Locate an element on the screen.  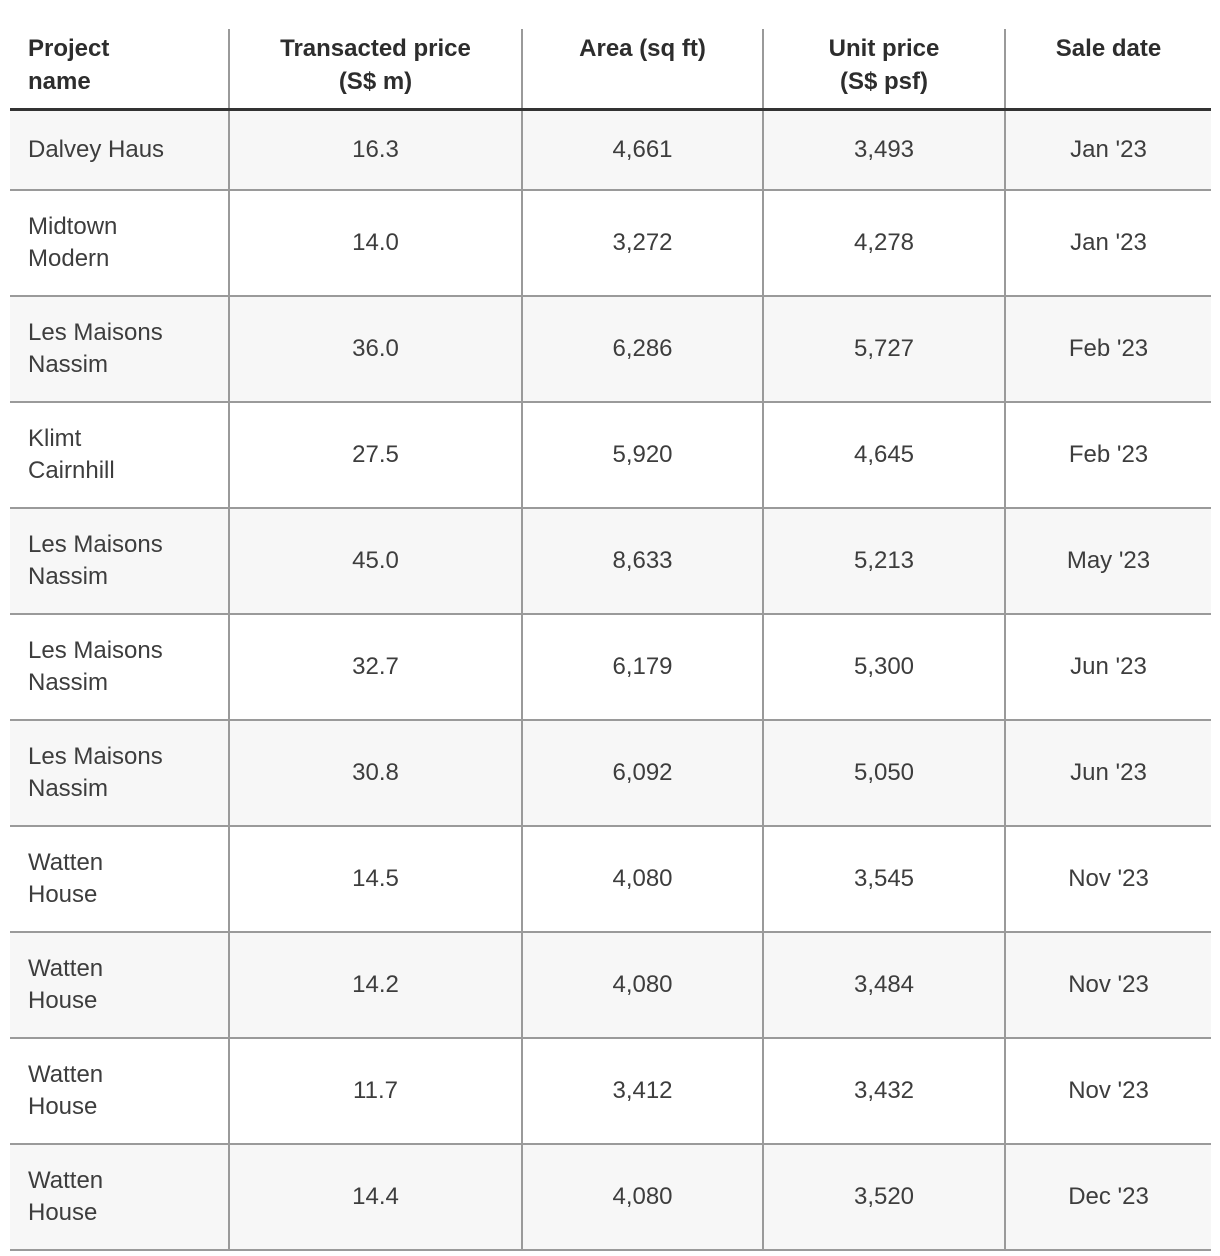
cell-area: 6,179 is located at coordinates (642, 667).